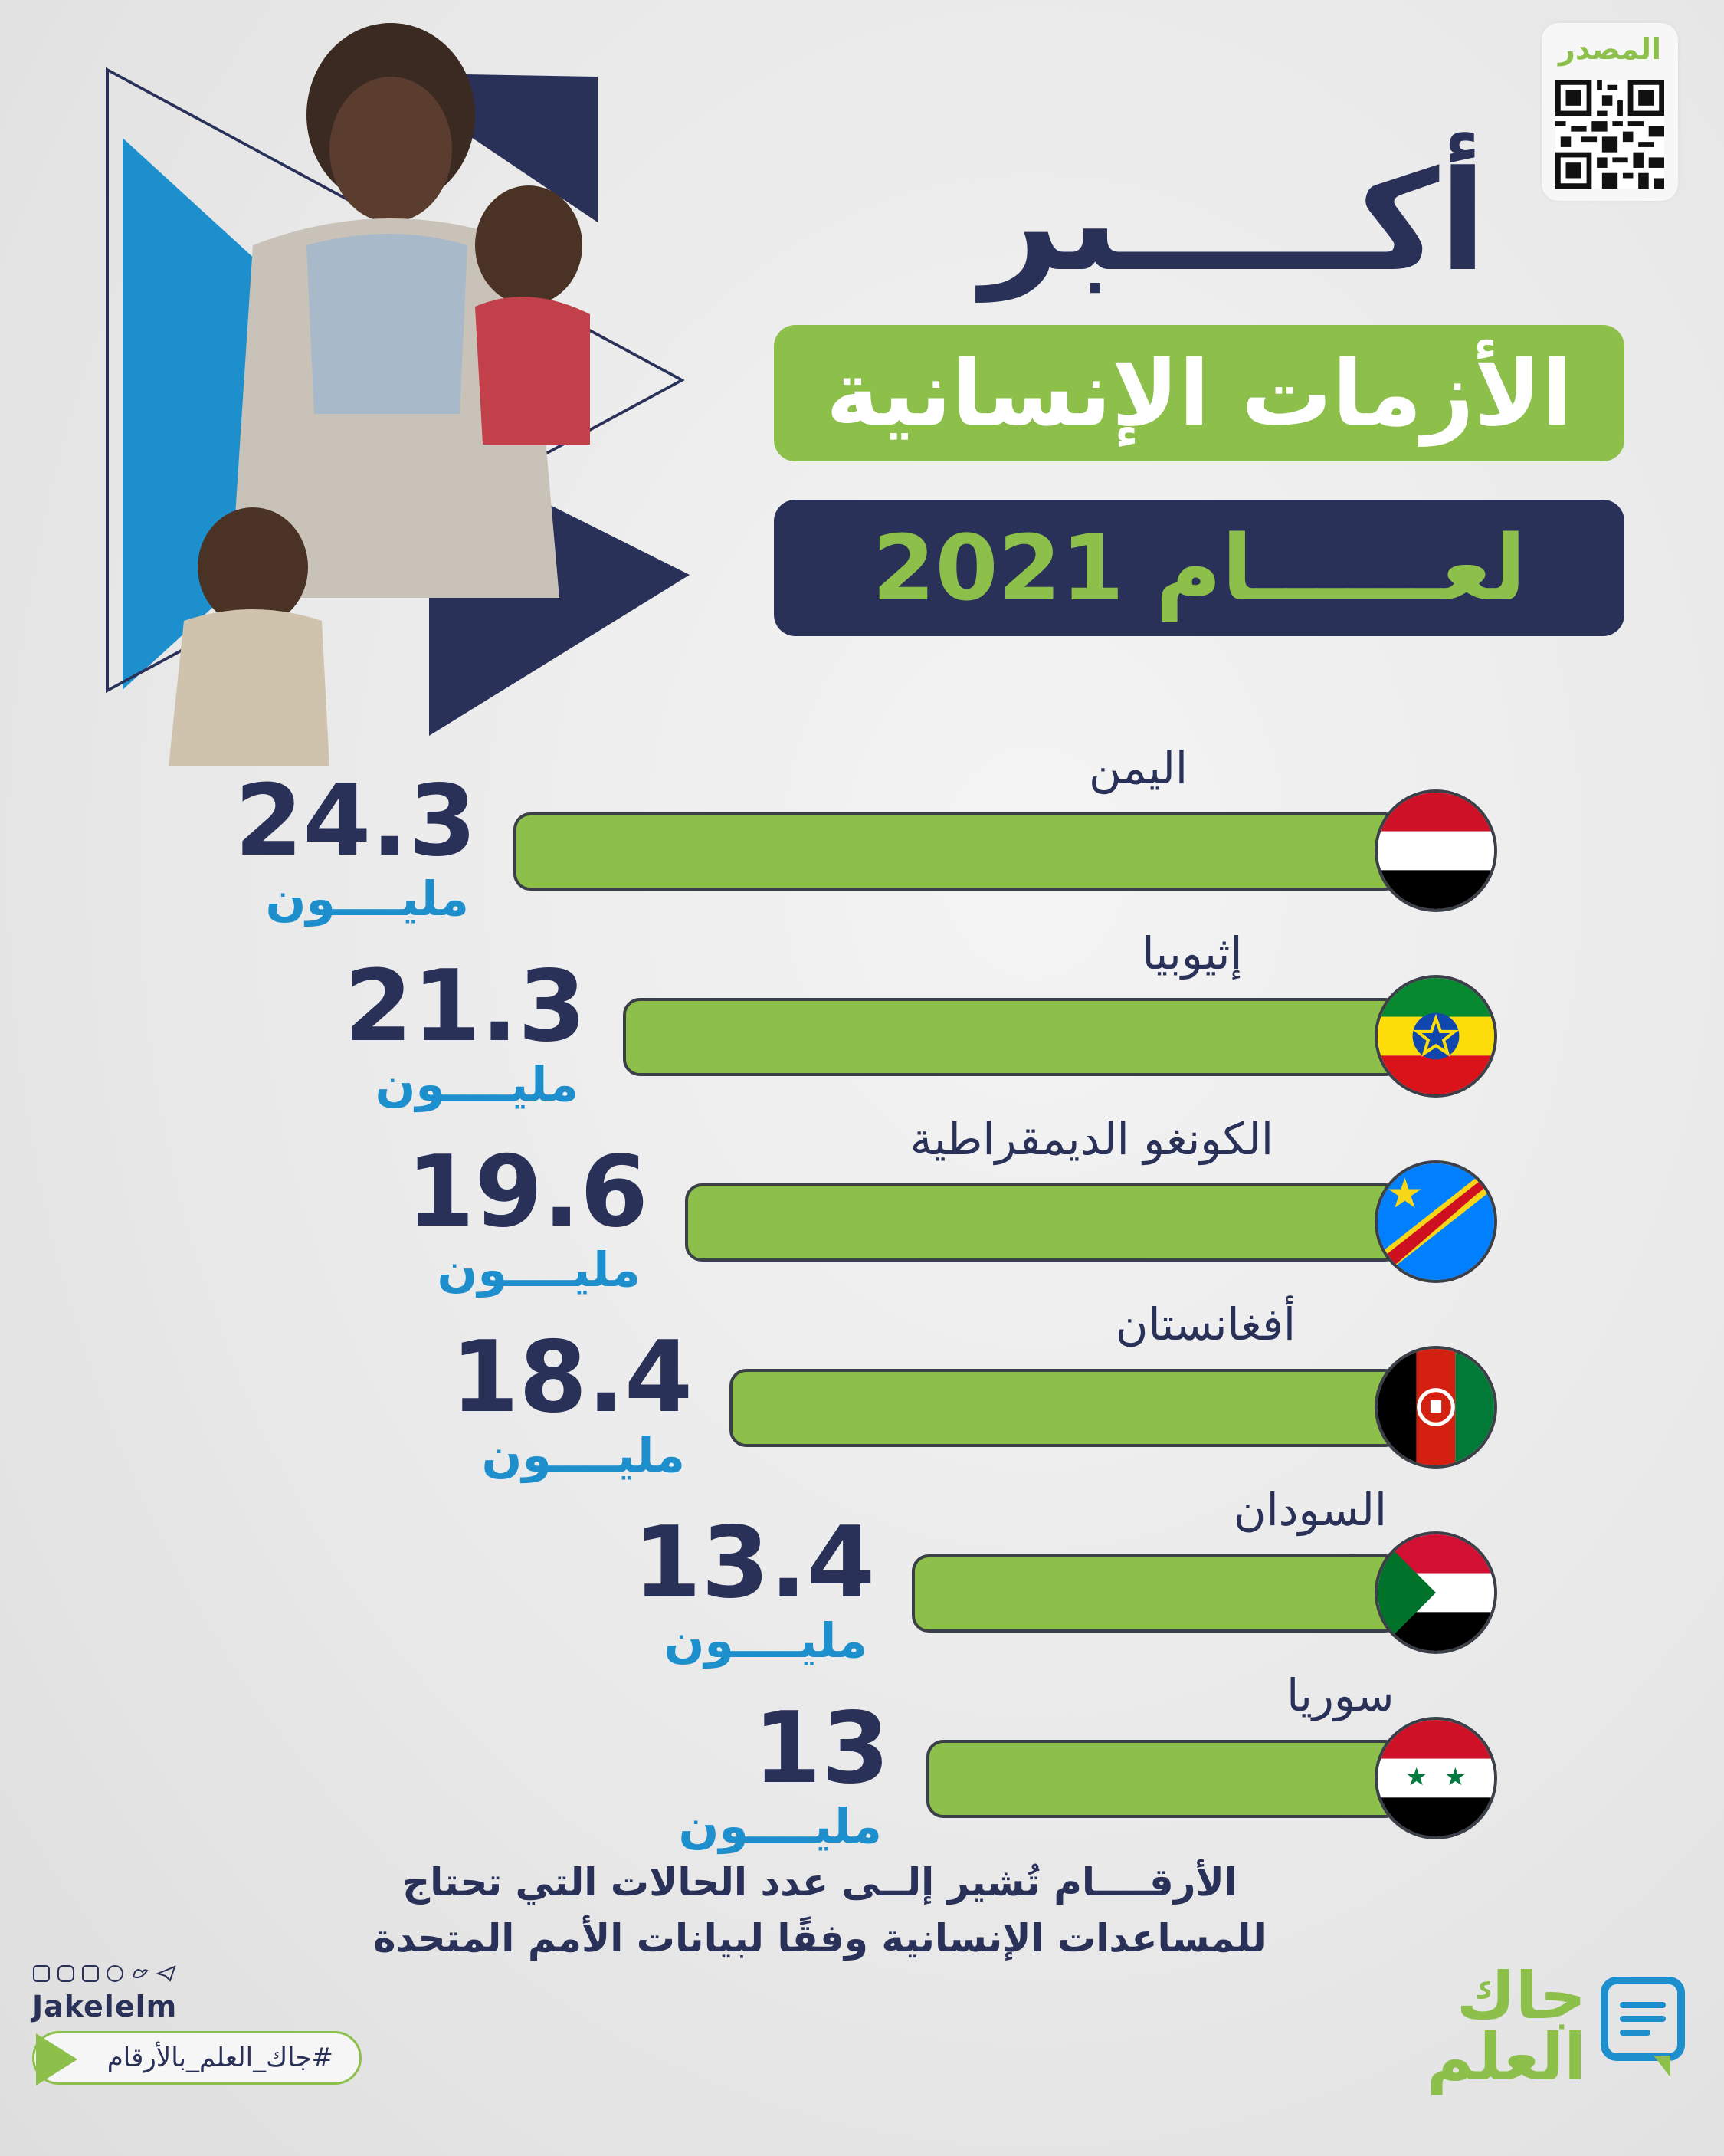 The width and height of the screenshot is (1724, 2156). Describe the element at coordinates (65, 1973) in the screenshot. I see `instagram-icon` at that location.